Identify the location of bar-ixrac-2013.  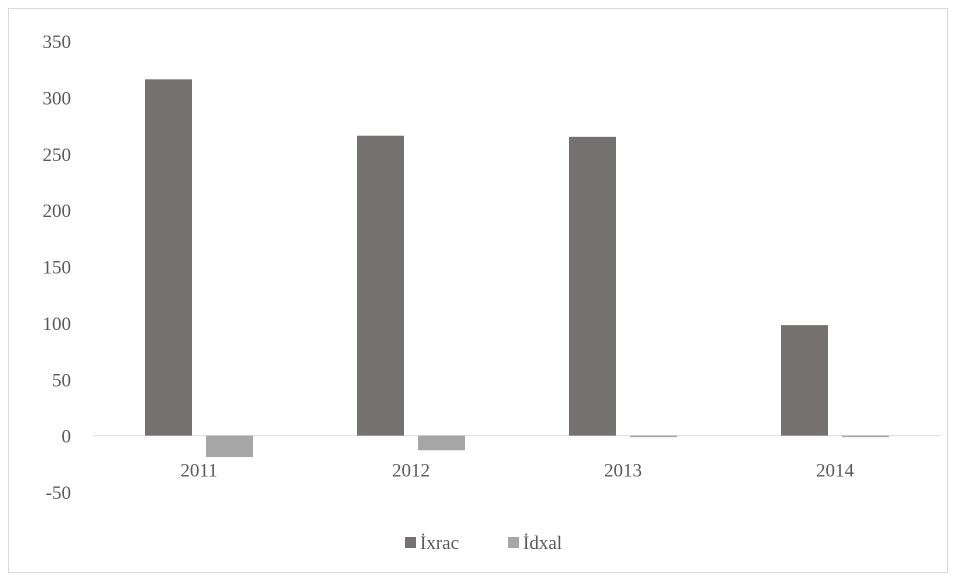
(592, 286).